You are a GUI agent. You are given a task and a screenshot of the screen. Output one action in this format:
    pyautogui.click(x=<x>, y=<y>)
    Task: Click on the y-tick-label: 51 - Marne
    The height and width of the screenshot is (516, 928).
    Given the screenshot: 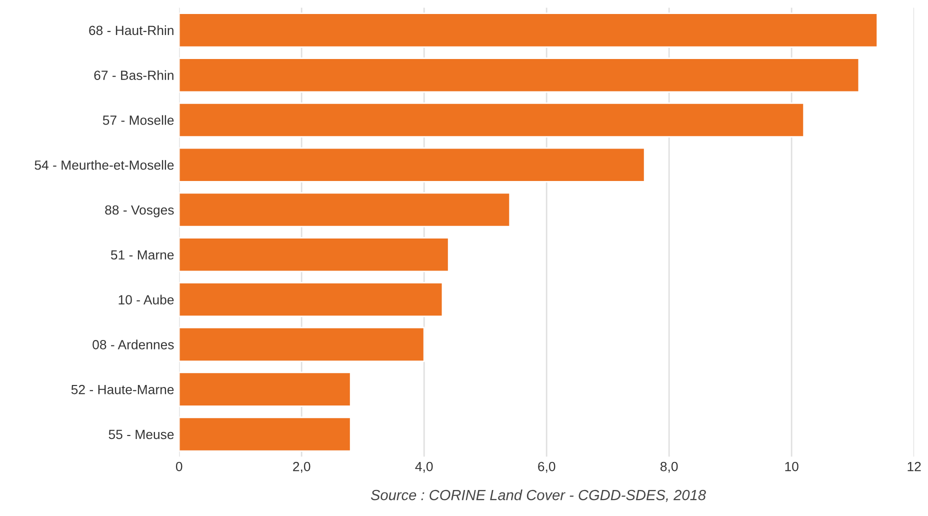 What is the action you would take?
    pyautogui.click(x=142, y=255)
    